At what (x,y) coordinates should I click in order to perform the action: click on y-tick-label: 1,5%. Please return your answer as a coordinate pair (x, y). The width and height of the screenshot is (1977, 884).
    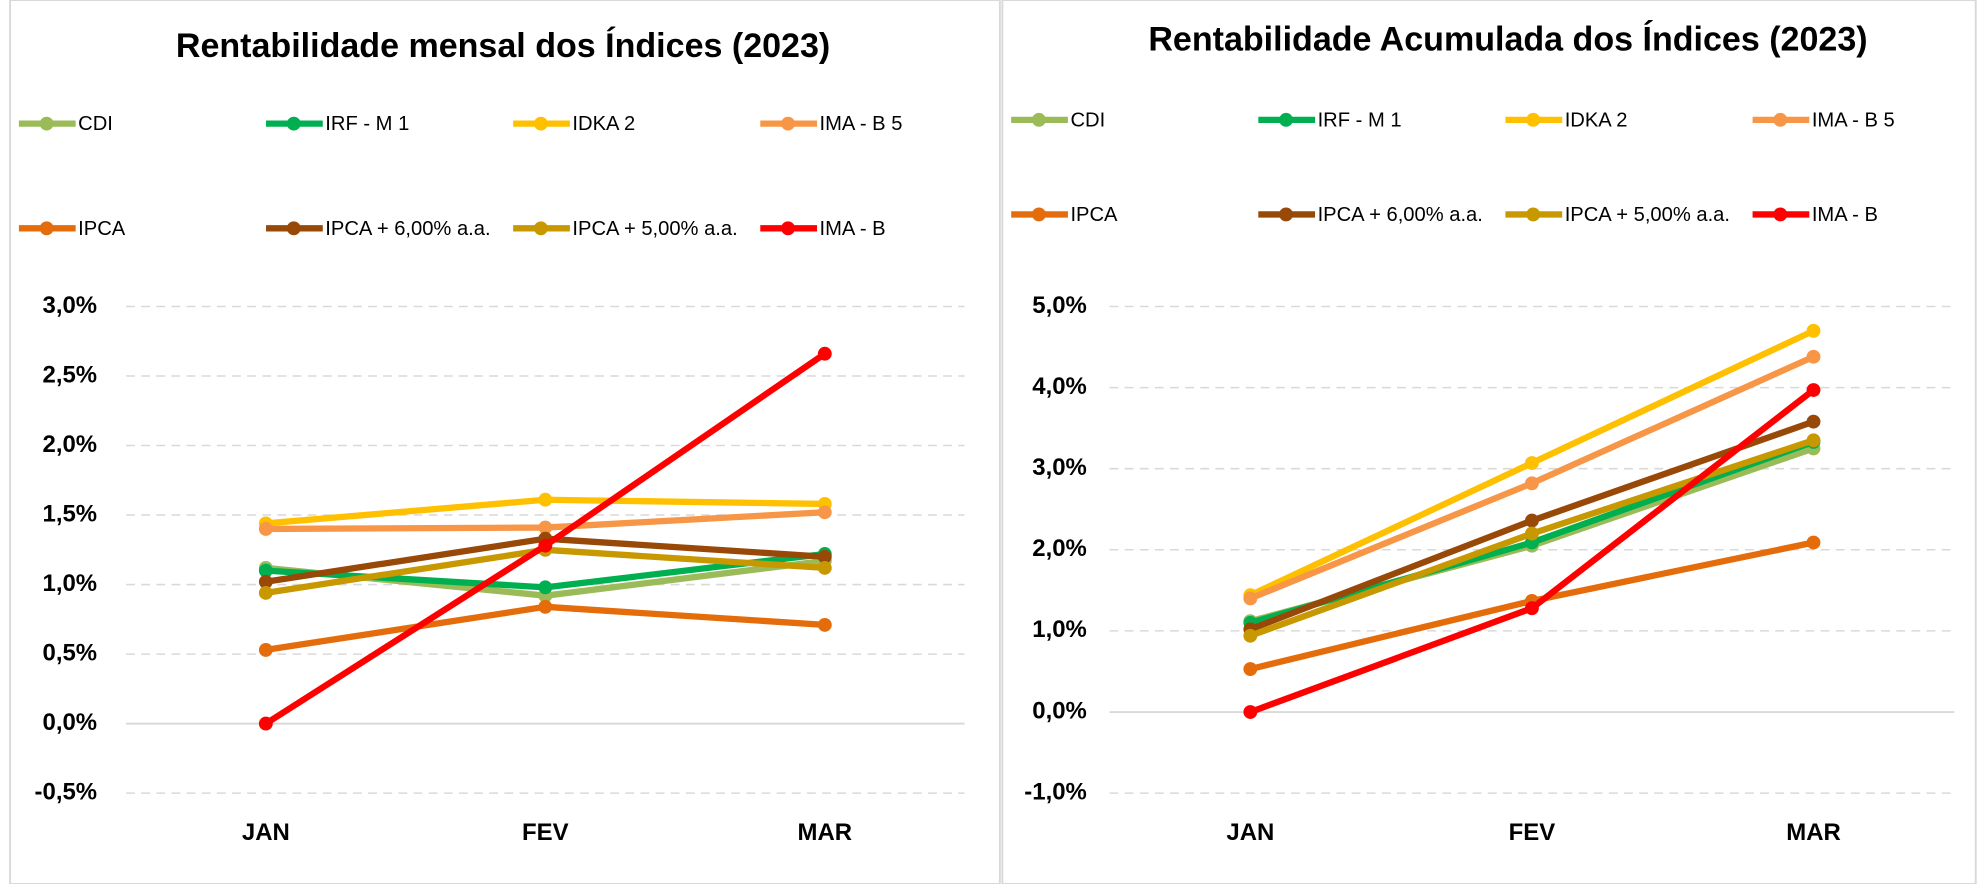
    Looking at the image, I should click on (70, 513).